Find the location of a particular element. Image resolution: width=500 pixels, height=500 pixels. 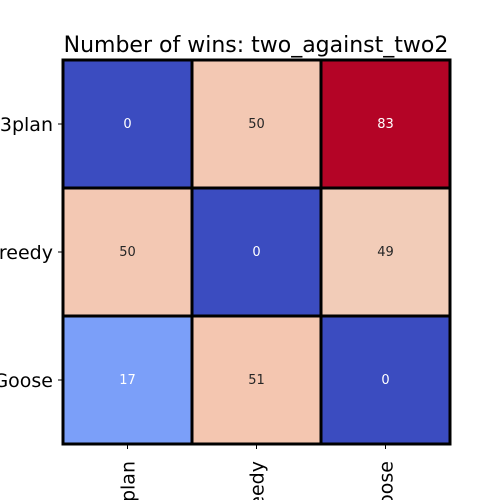

row-label: Goose is located at coordinates (26, 381).